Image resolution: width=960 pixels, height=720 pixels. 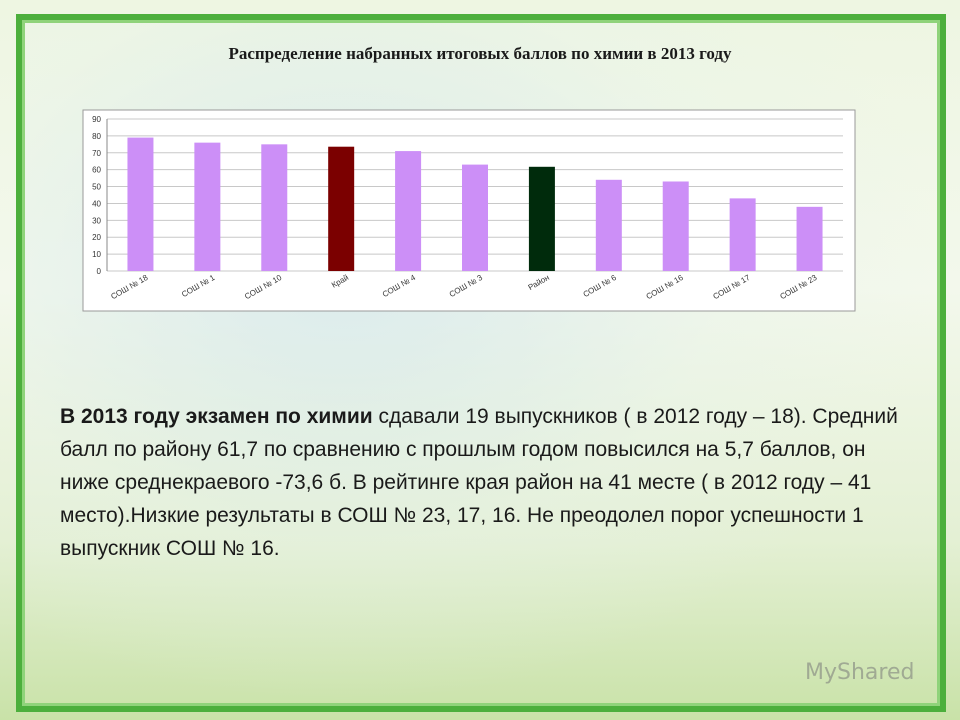 I want to click on y-tick-label: 20, so click(x=96, y=237).